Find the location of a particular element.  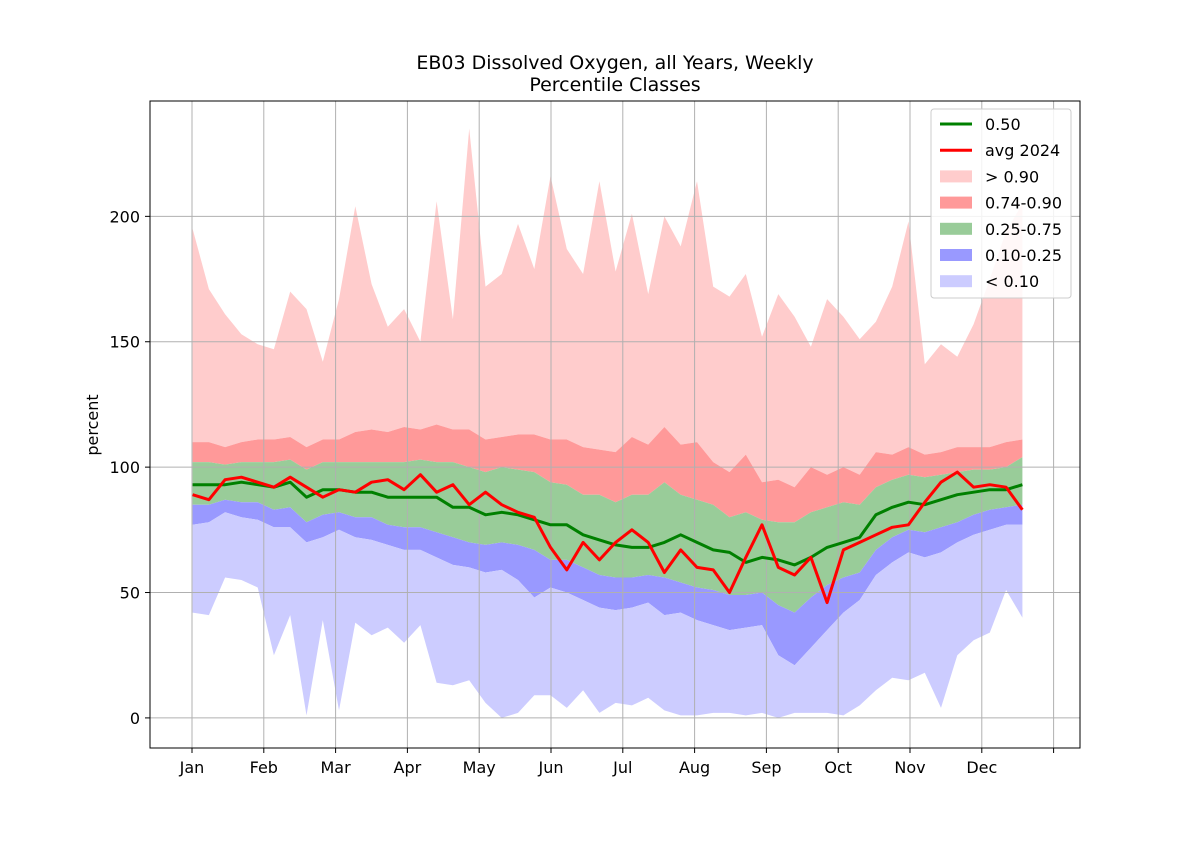

x-tick-label: Nov is located at coordinates (909, 767).